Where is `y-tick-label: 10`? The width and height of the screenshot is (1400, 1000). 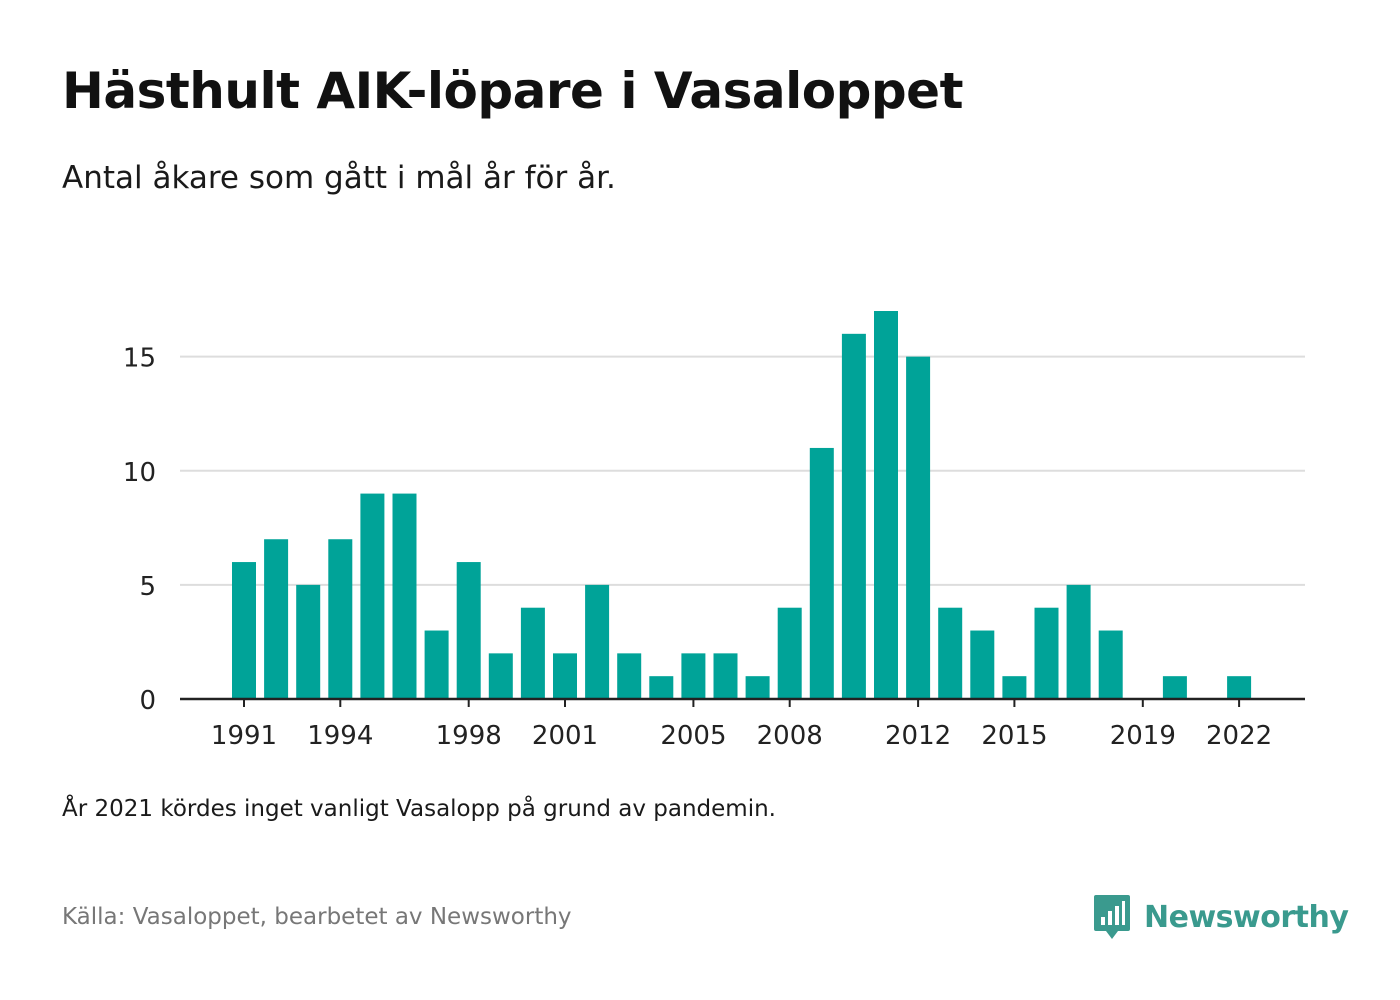 y-tick-label: 10 is located at coordinates (139, 473).